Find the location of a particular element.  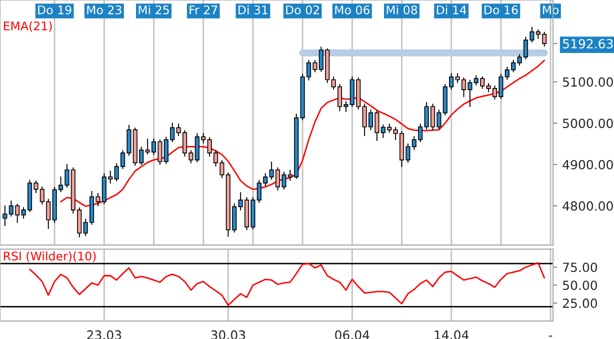

y-tick-label: 50.00 is located at coordinates (580, 285).